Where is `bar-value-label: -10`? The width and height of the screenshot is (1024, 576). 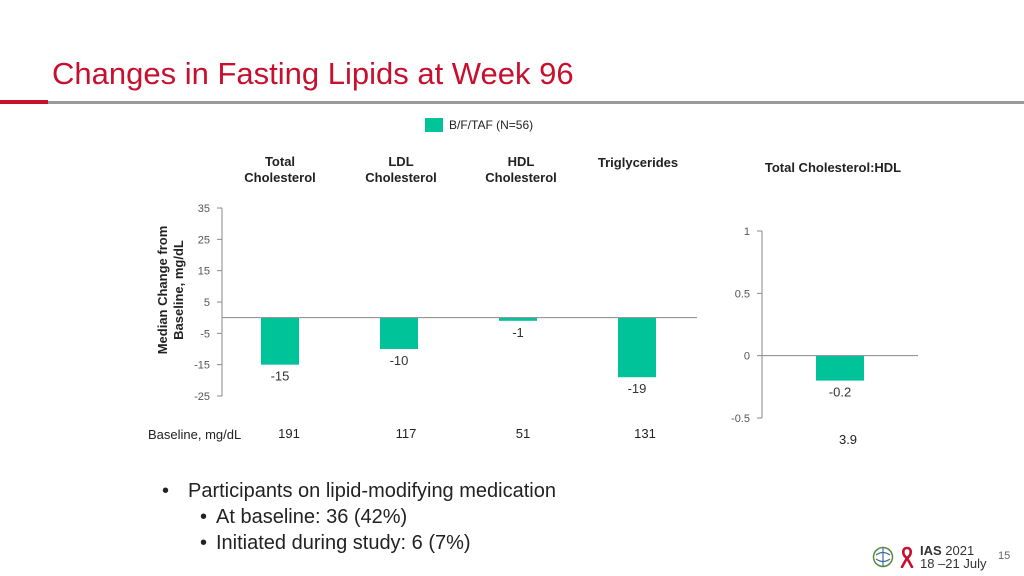
bar-value-label: -10 is located at coordinates (399, 360).